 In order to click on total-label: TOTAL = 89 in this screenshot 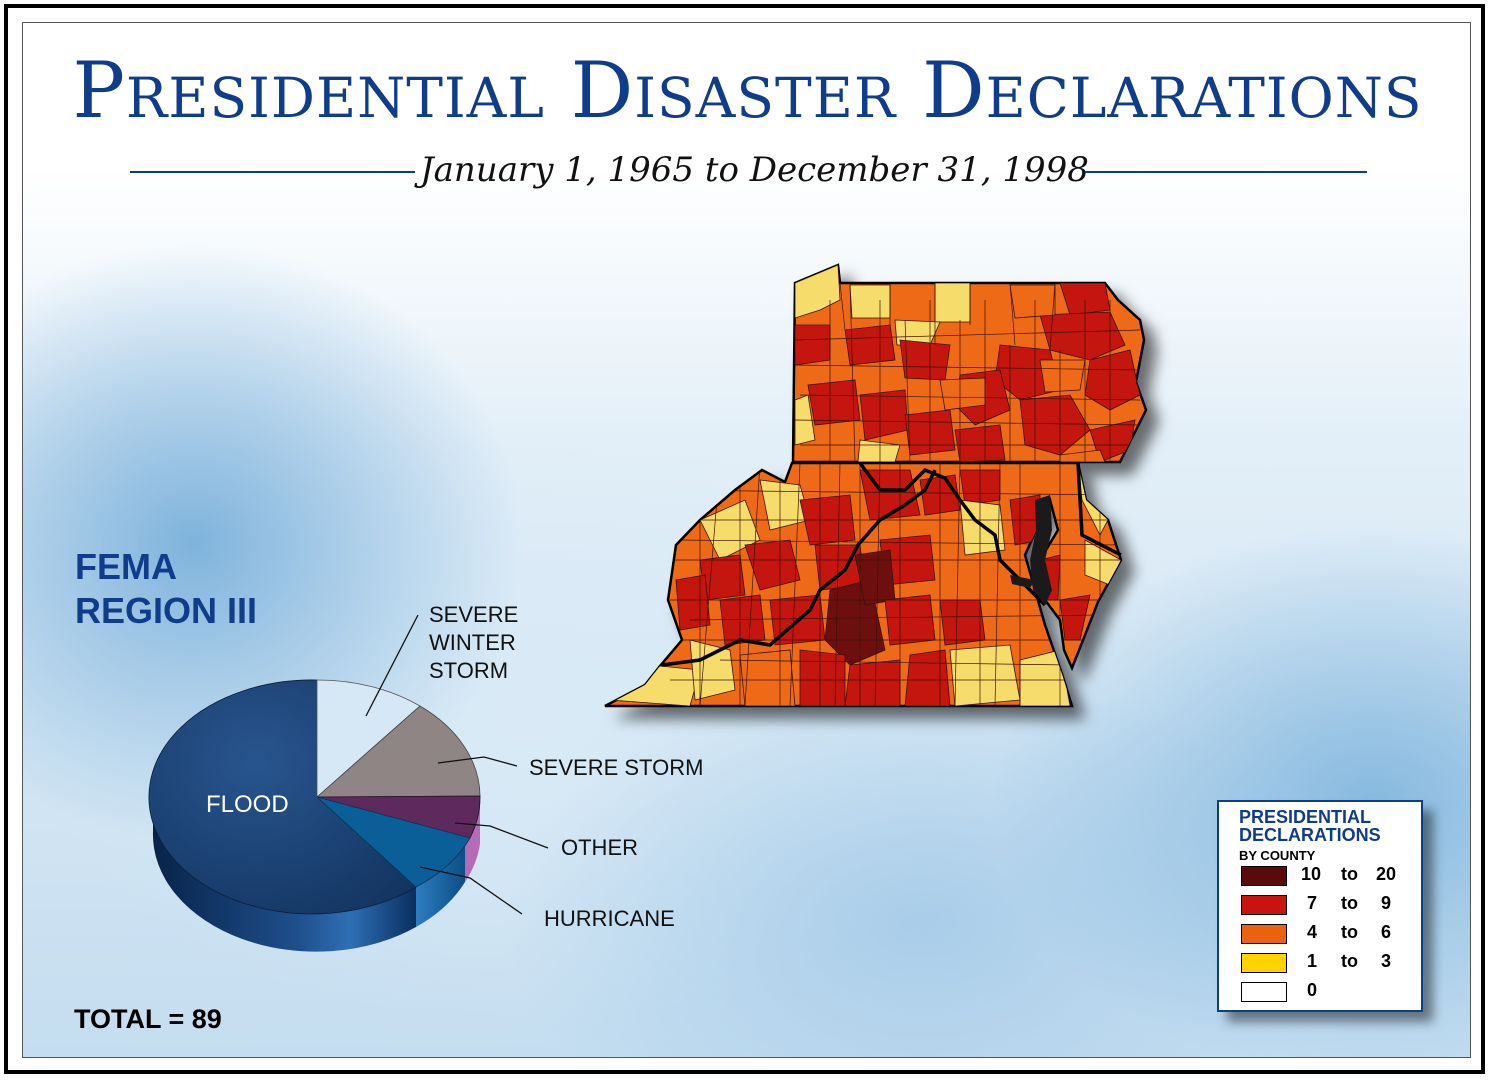, I will do `click(148, 1019)`.